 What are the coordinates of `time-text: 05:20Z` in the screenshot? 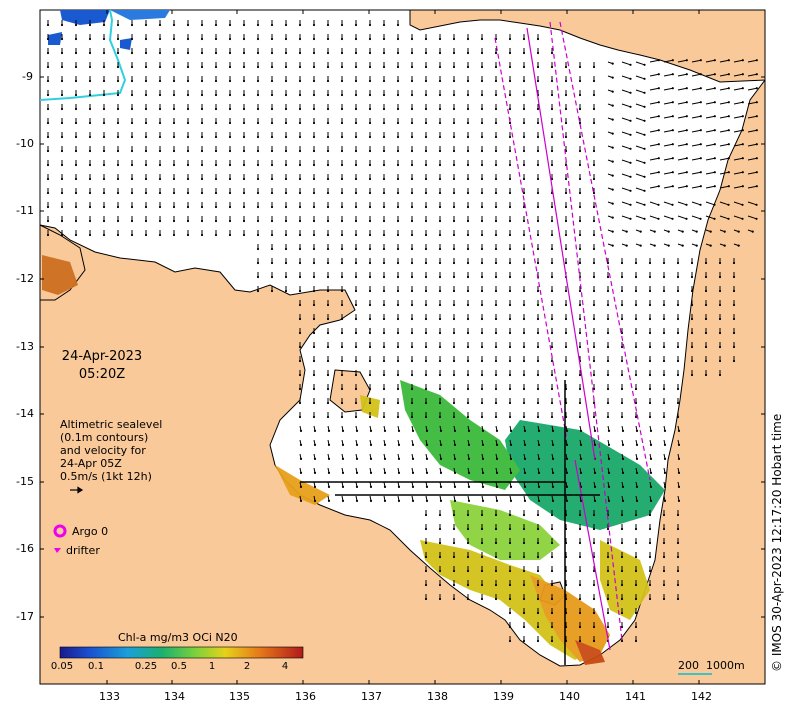 It's located at (102, 374).